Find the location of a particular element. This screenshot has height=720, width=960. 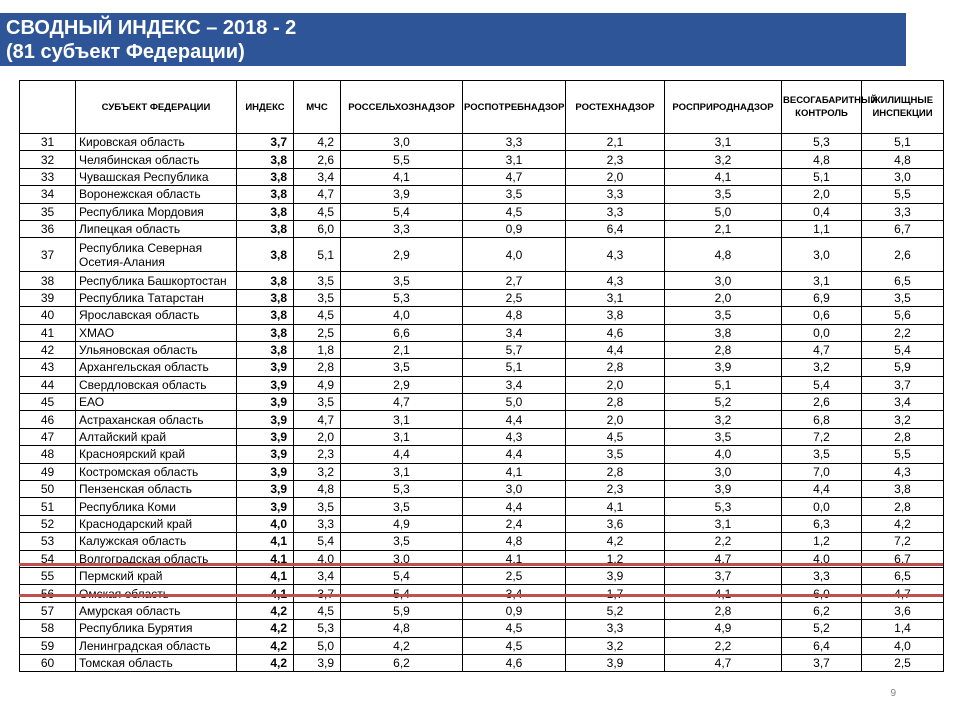

row-rosselkhoznadzor: 4,7 is located at coordinates (401, 402).